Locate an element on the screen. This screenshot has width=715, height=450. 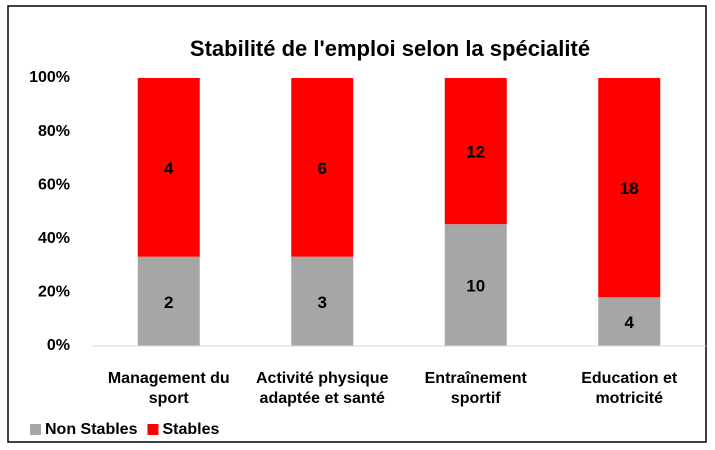
data-label: 10 is located at coordinates (475, 286).